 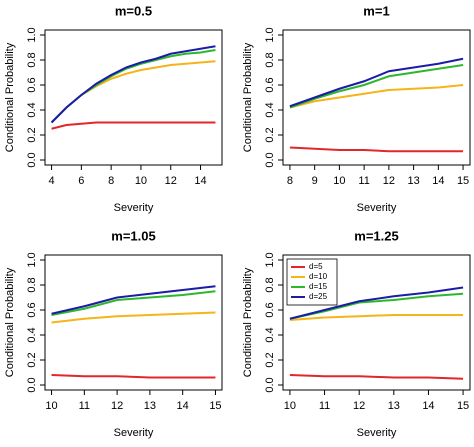 I want to click on x-tick-label: 4, so click(x=51, y=181).